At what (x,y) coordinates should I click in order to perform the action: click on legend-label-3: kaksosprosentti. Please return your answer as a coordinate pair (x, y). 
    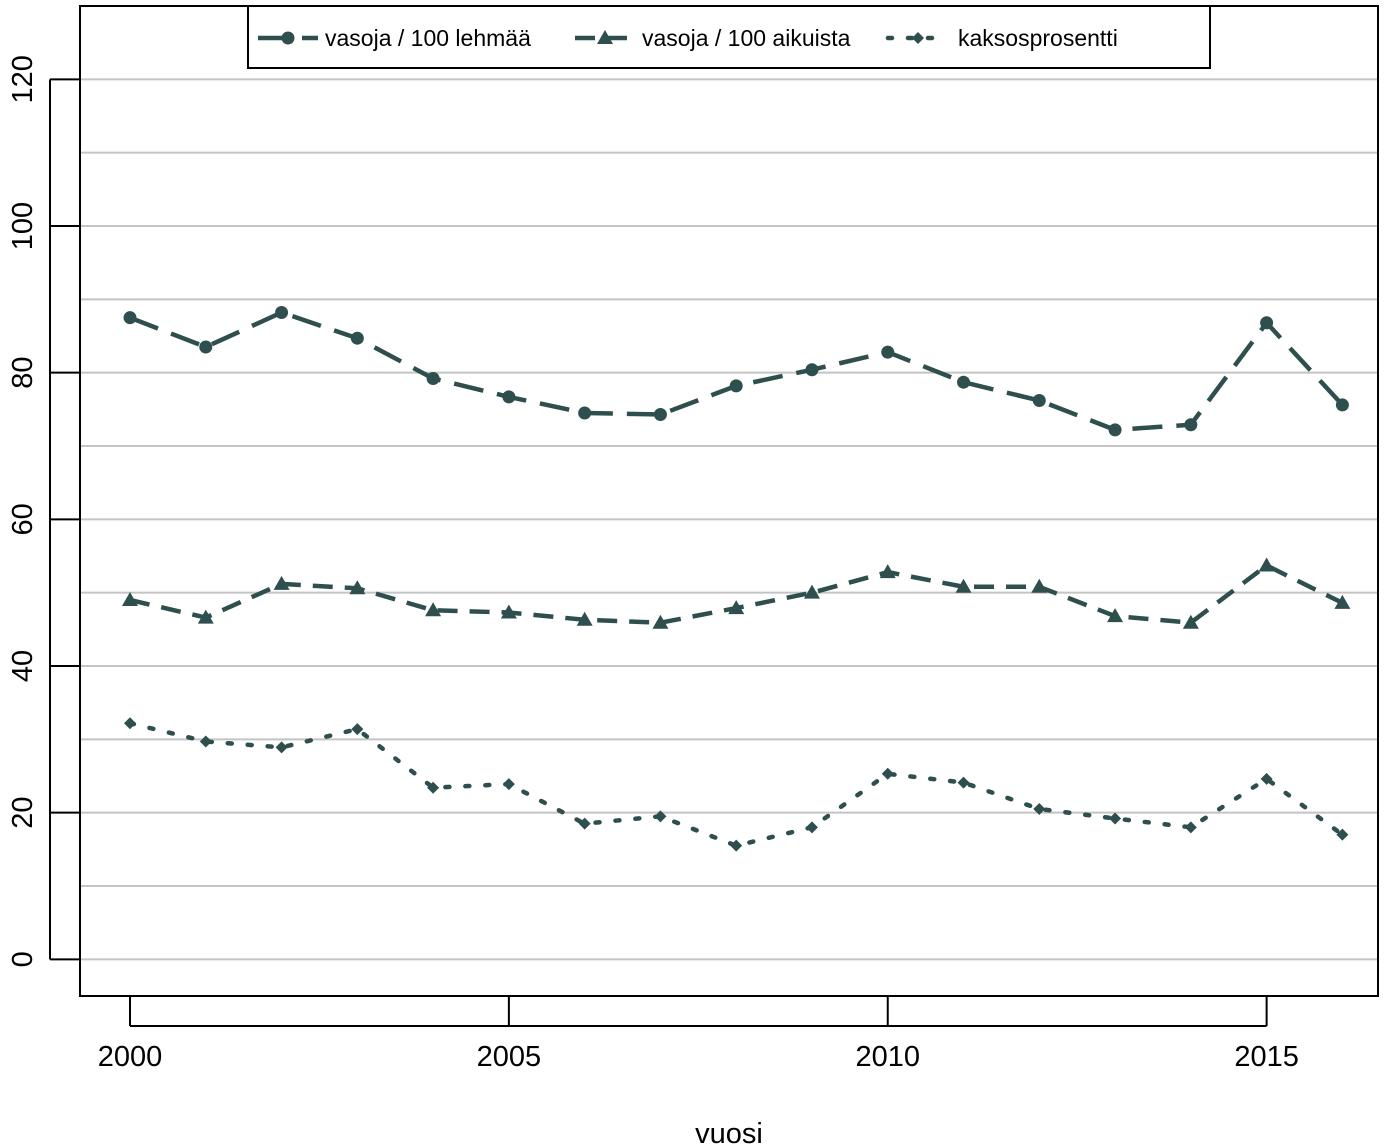
    Looking at the image, I should click on (1038, 38).